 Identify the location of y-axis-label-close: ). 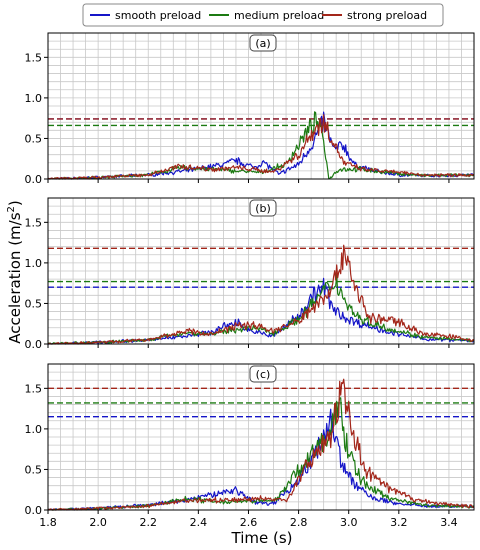
(15, 203).